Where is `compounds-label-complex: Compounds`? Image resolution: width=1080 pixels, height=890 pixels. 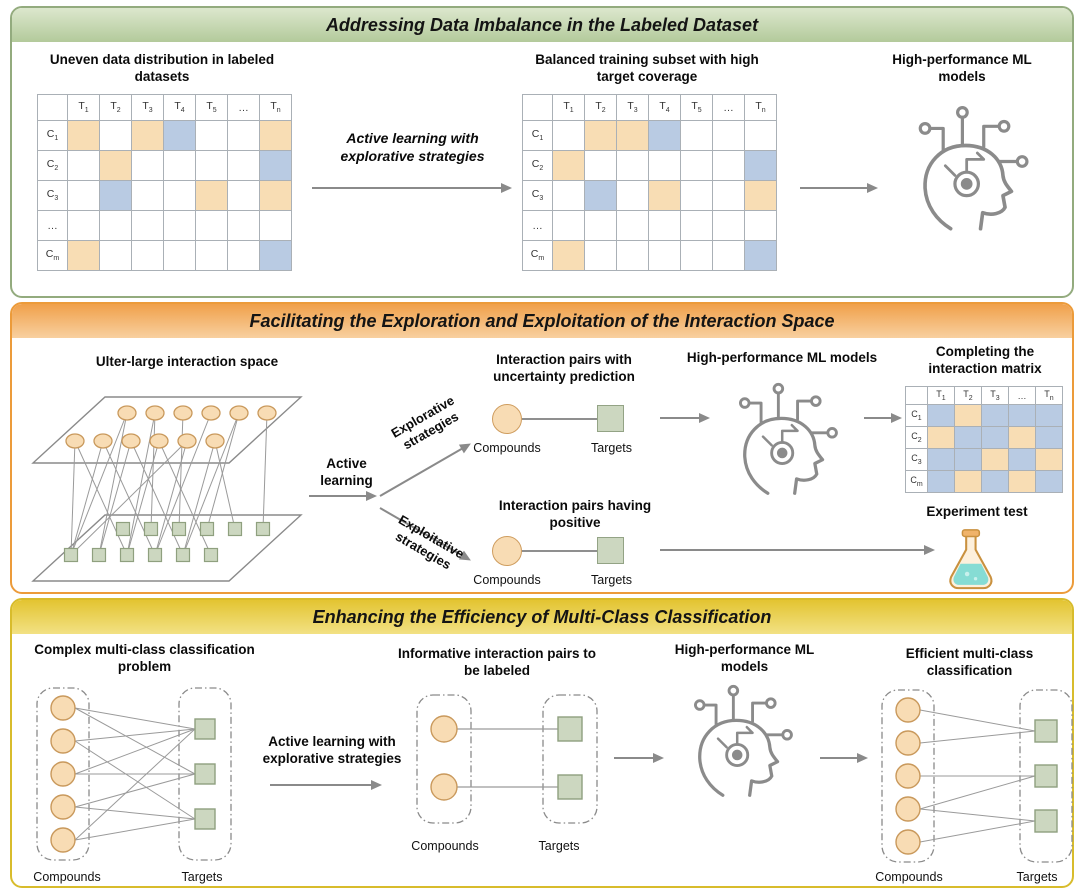
compounds-label-complex: Compounds is located at coordinates (67, 877).